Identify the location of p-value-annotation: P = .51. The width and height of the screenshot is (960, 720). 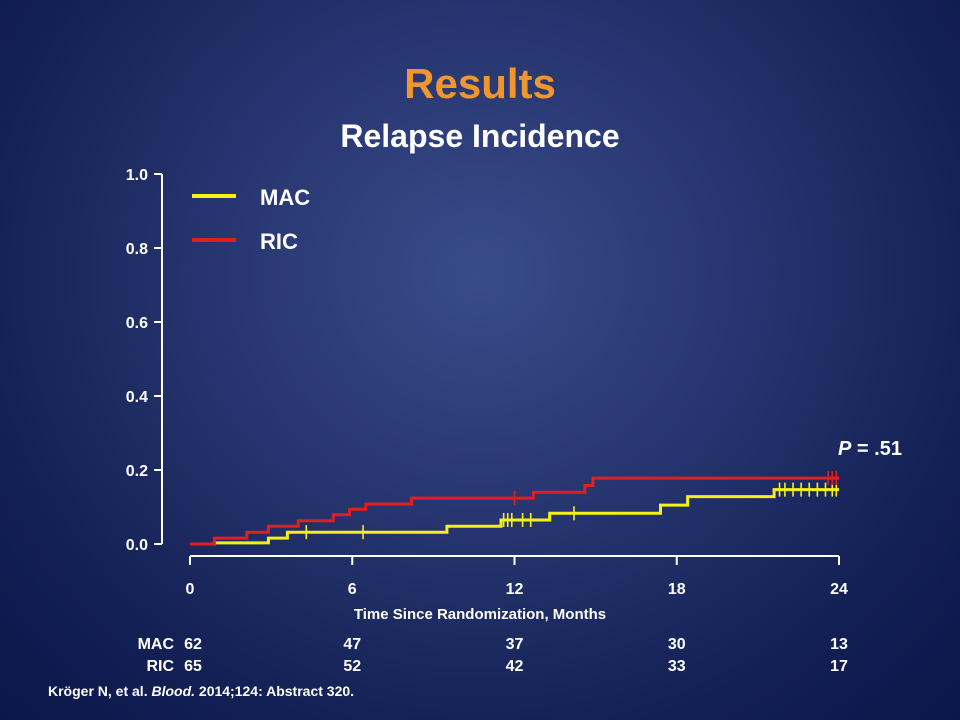
(870, 449).